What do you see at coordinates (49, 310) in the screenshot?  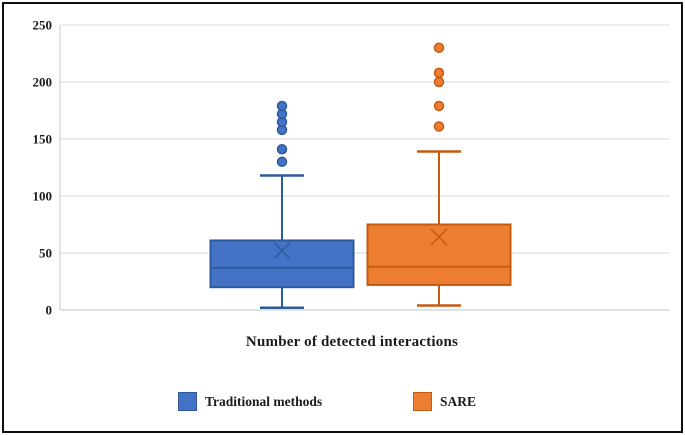 I see `y-tick-label-0: 0` at bounding box center [49, 310].